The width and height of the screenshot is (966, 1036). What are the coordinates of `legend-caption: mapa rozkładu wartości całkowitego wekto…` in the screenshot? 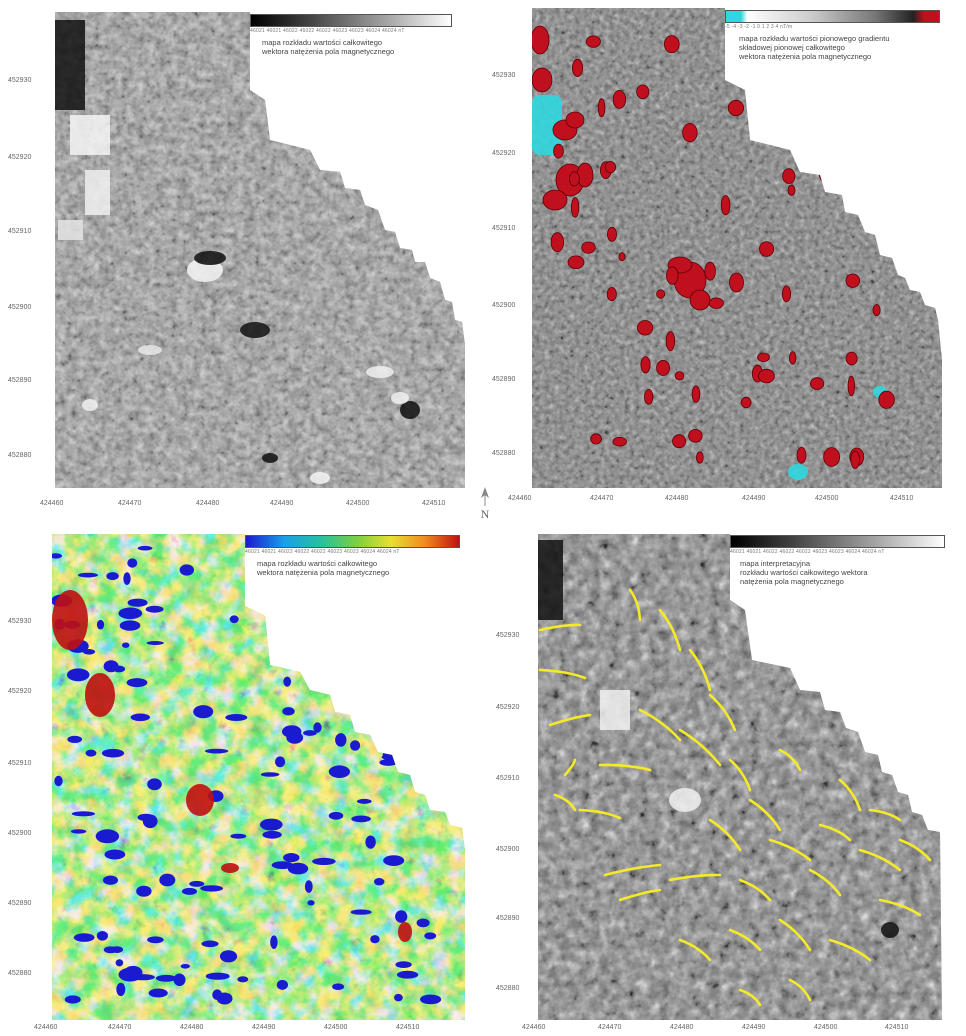 It's located at (351, 47).